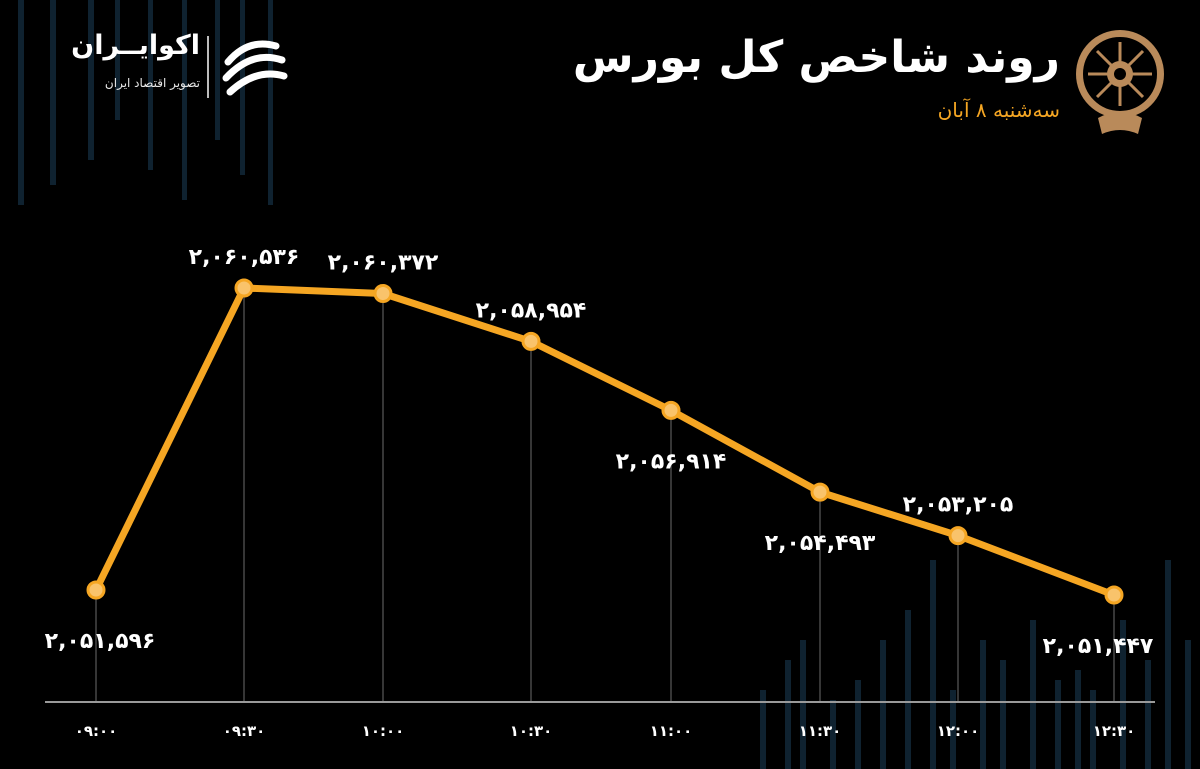  What do you see at coordinates (998, 110) in the screenshot?
I see `date-subtitle: سه‌شنبه ۸ آبان` at bounding box center [998, 110].